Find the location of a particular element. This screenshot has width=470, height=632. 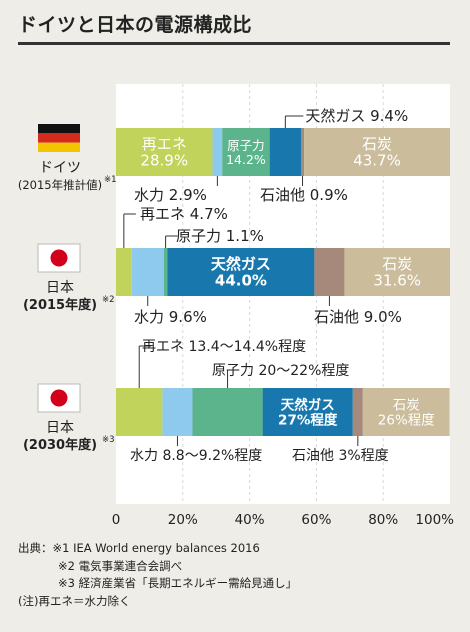

row-footnote-mark: ※3 is located at coordinates (108, 440).